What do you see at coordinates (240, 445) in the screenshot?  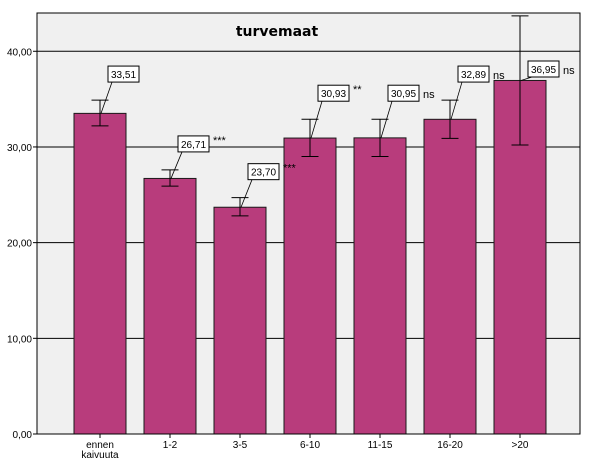 I see `x-tick-label: 3-5` at bounding box center [240, 445].